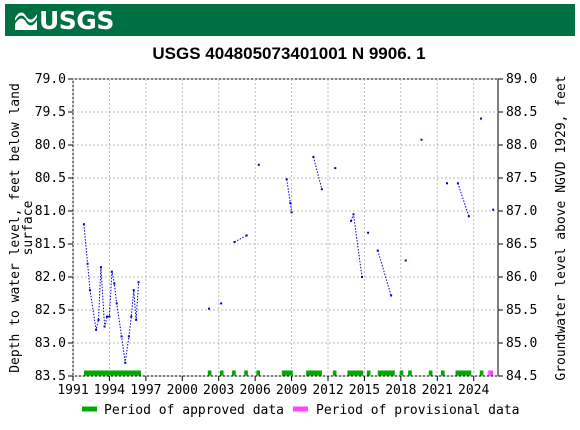 Image resolution: width=580 pixels, height=430 pixels. I want to click on legend-approved-label: Period of approved data, so click(194, 410).